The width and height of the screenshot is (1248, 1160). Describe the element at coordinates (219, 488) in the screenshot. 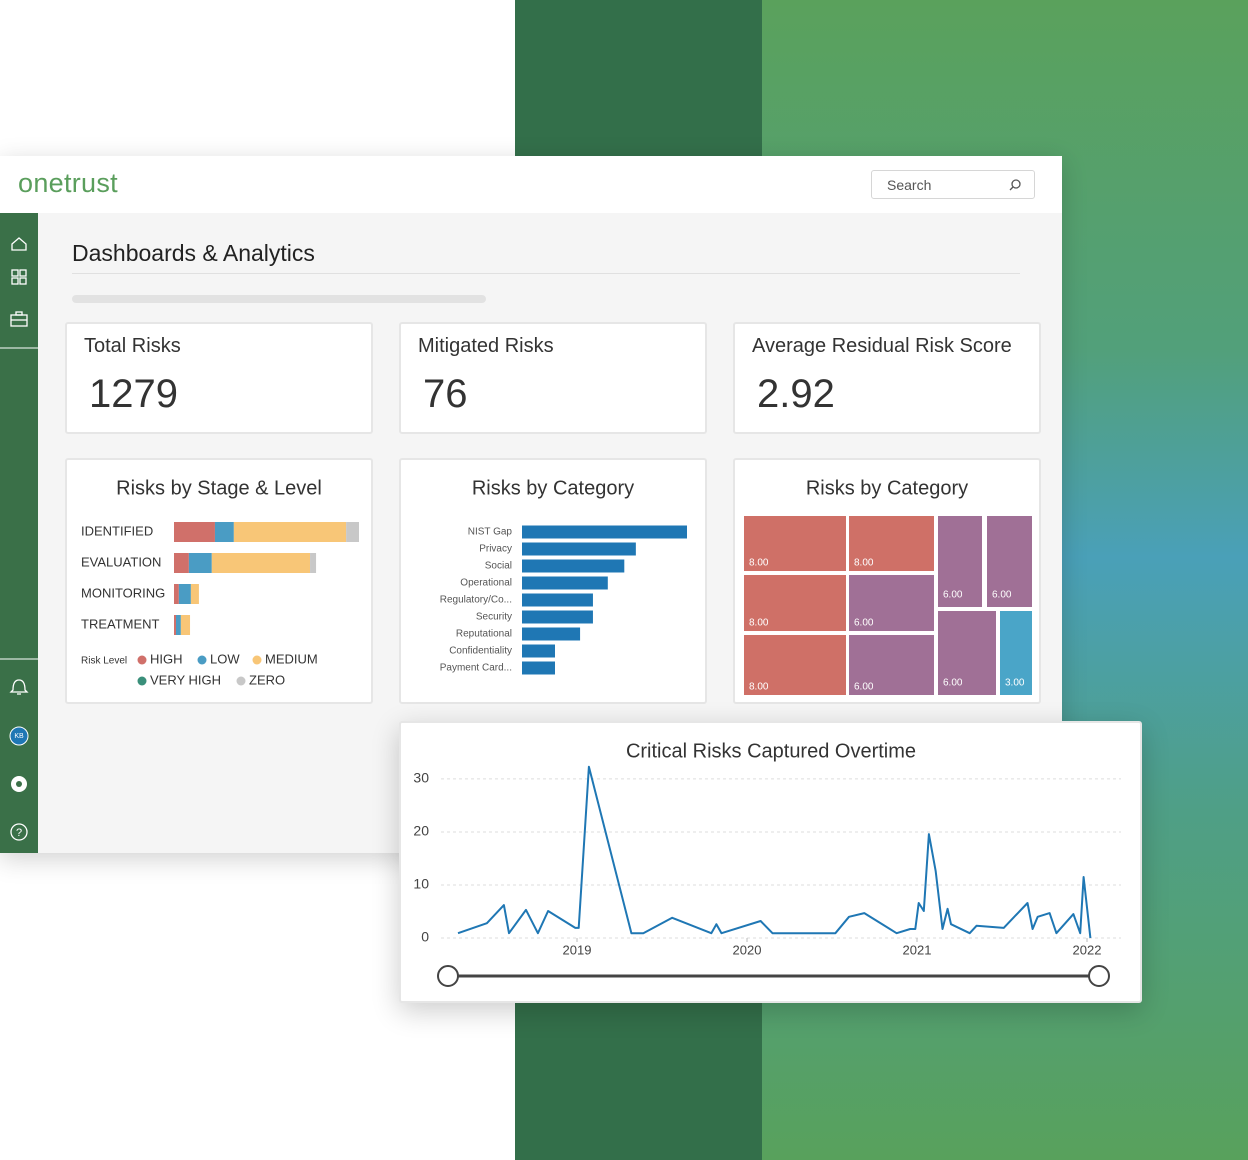

I see `chart-title: Risks by Stage & Level` at that location.